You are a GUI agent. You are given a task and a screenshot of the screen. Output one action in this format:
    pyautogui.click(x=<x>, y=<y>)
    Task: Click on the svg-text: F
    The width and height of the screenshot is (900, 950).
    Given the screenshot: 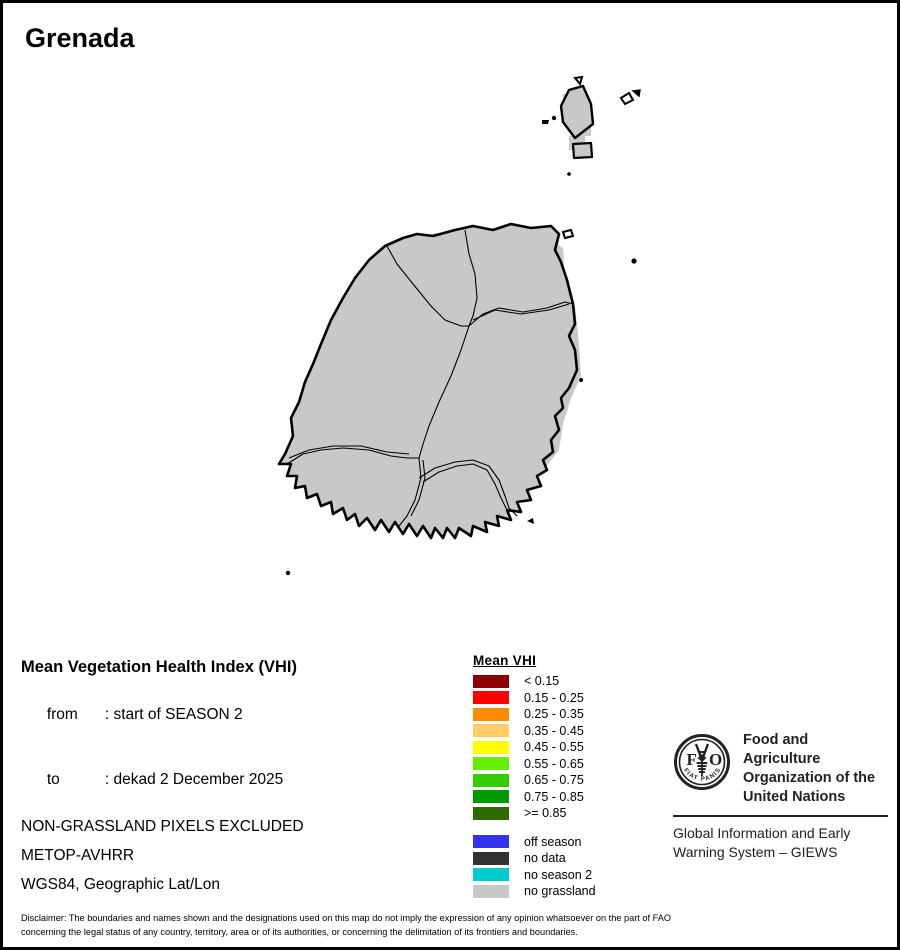 What is the action you would take?
    pyautogui.click(x=692, y=759)
    